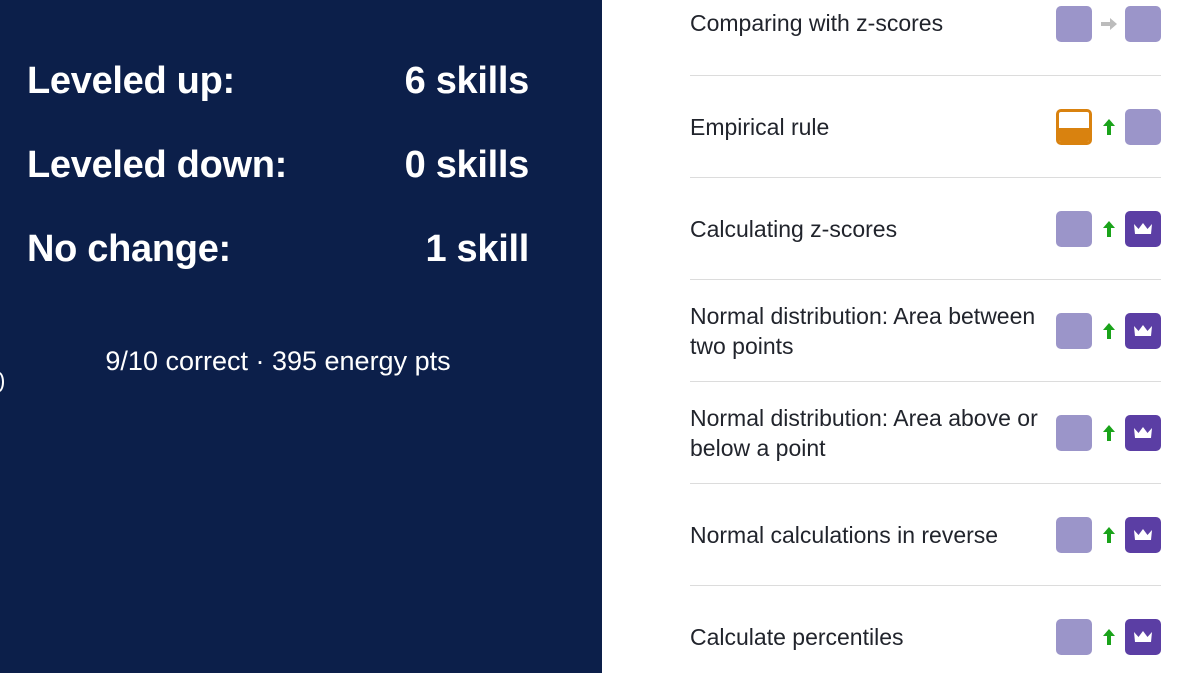 The image size is (1184, 673). I want to click on stat-value: 6 skills, so click(467, 80).